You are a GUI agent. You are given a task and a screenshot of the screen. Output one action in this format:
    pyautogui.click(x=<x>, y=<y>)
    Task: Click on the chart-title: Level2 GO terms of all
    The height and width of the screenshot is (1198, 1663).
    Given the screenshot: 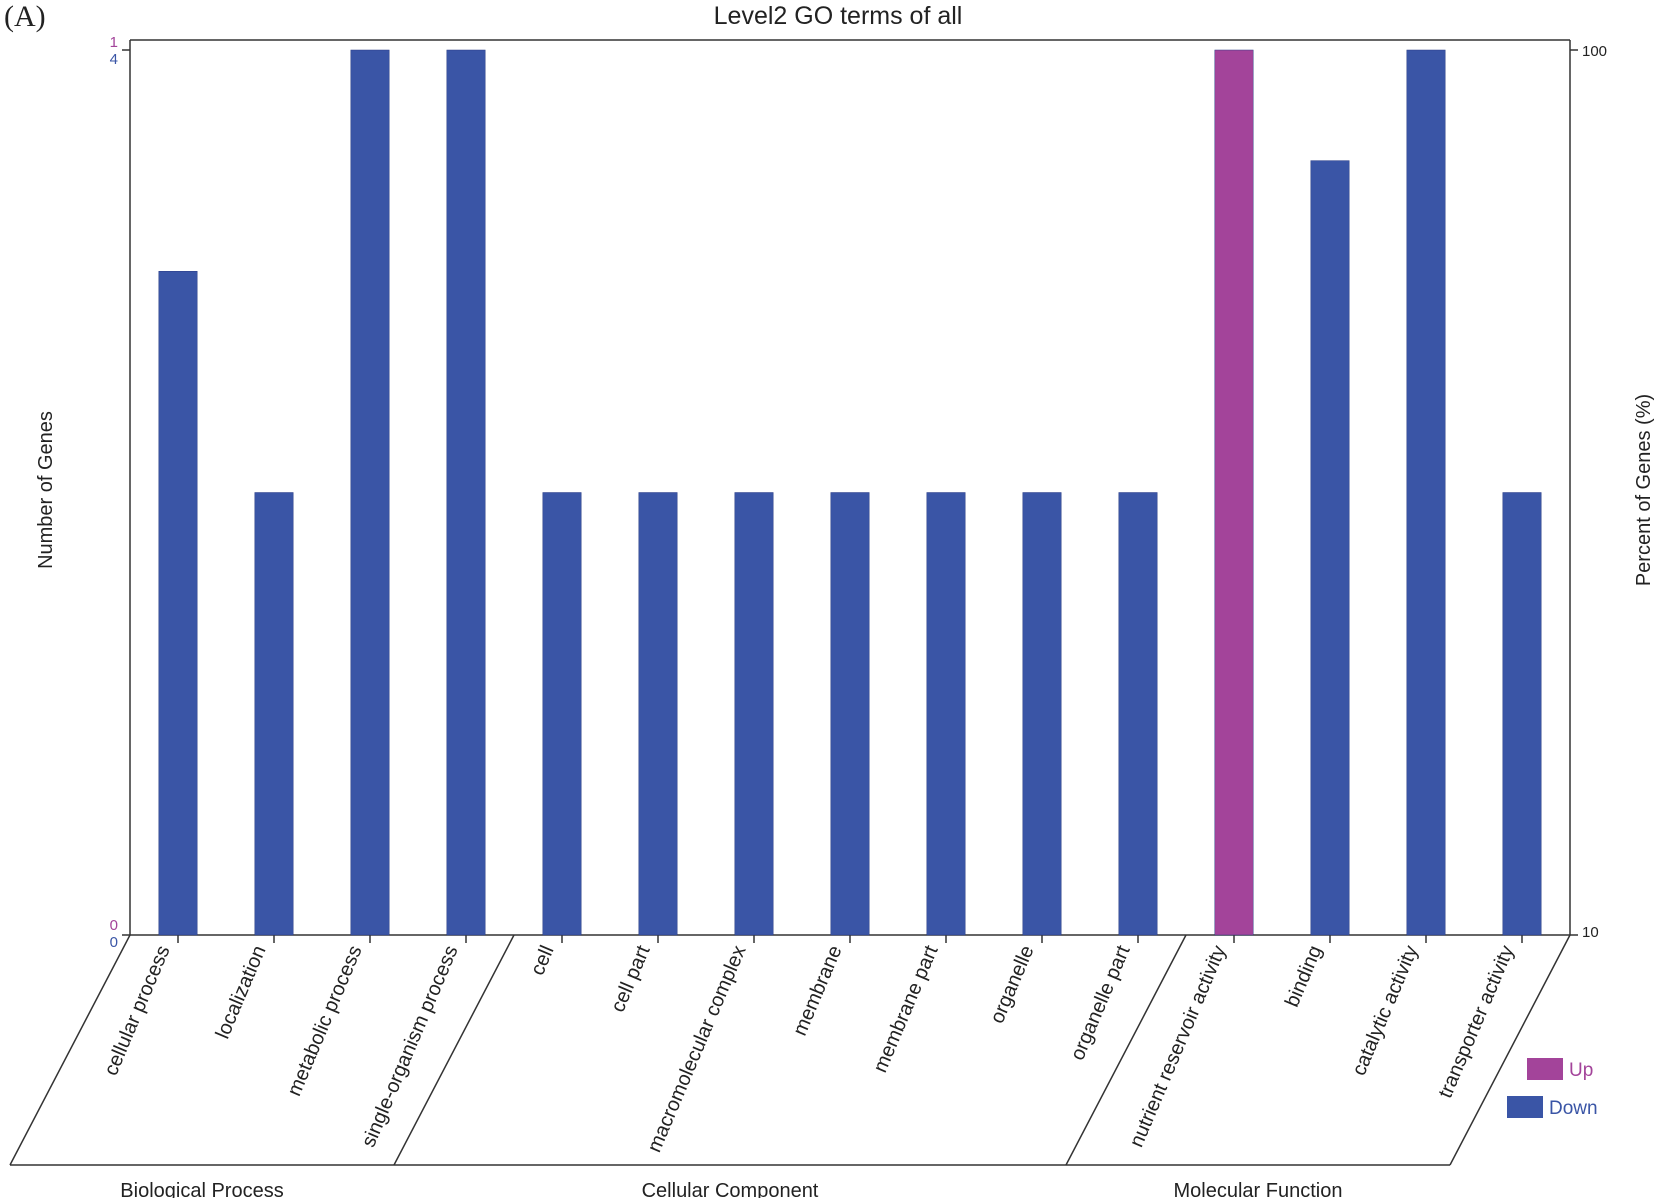 What is the action you would take?
    pyautogui.click(x=838, y=16)
    